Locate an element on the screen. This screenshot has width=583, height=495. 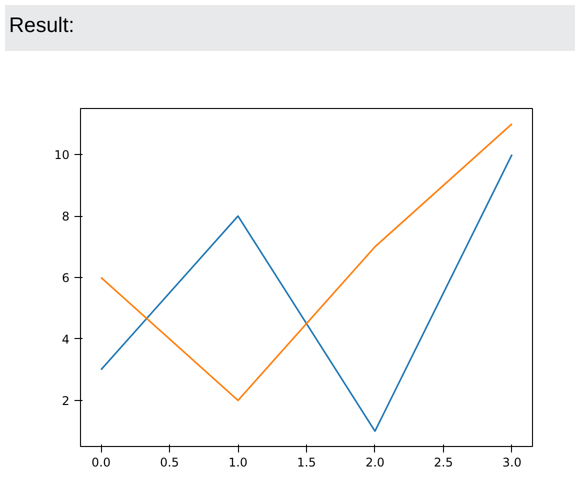
y-tick-label: 2 is located at coordinates (66, 401).